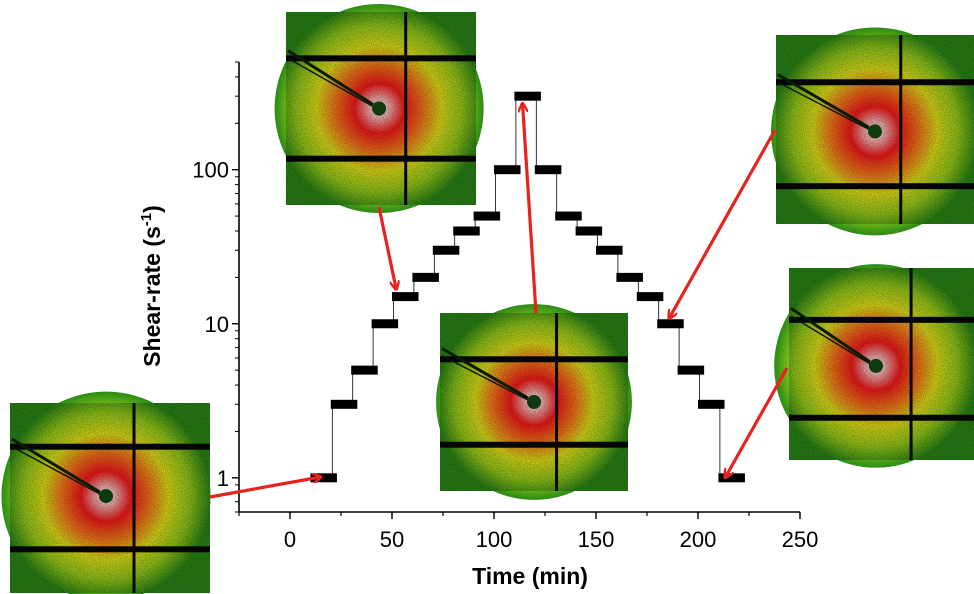 This screenshot has height=594, width=974. Describe the element at coordinates (596, 539) in the screenshot. I see `x-tick-label: 150` at that location.